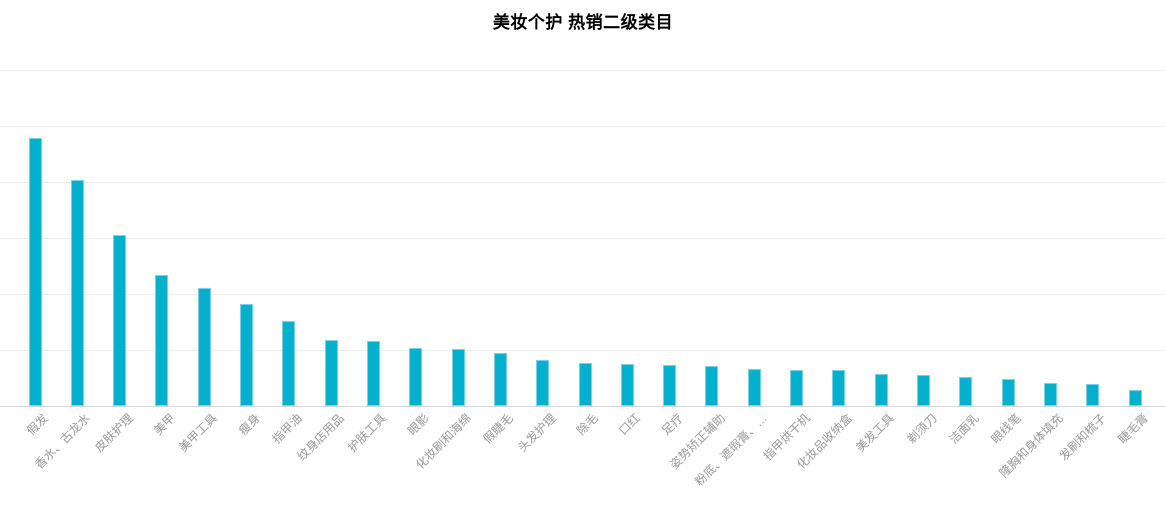 The height and width of the screenshot is (531, 1166). I want to click on x-axis-label: 指甲油, so click(287, 429).